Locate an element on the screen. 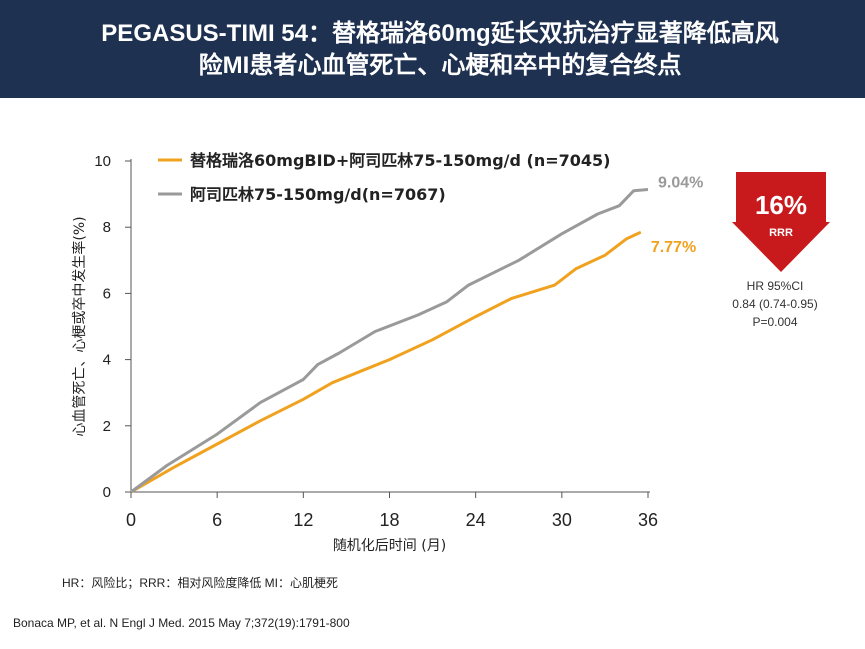 The height and width of the screenshot is (649, 865). x-tick-label: 30 is located at coordinates (562, 520).